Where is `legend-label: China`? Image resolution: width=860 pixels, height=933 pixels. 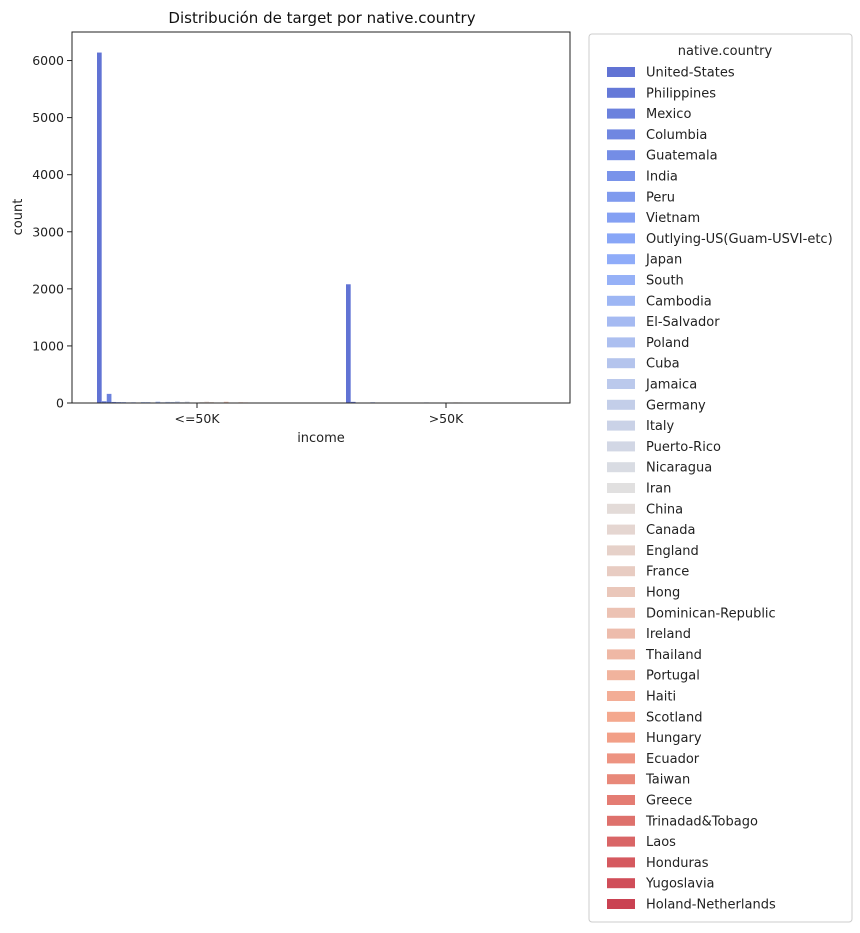 legend-label: China is located at coordinates (664, 509).